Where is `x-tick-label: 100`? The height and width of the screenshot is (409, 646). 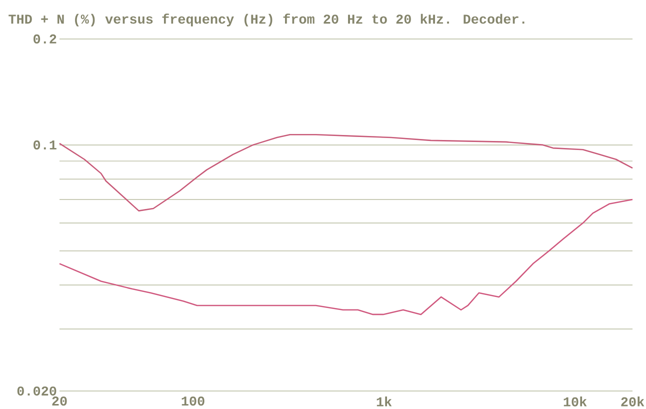
x-tick-label: 100 is located at coordinates (193, 401).